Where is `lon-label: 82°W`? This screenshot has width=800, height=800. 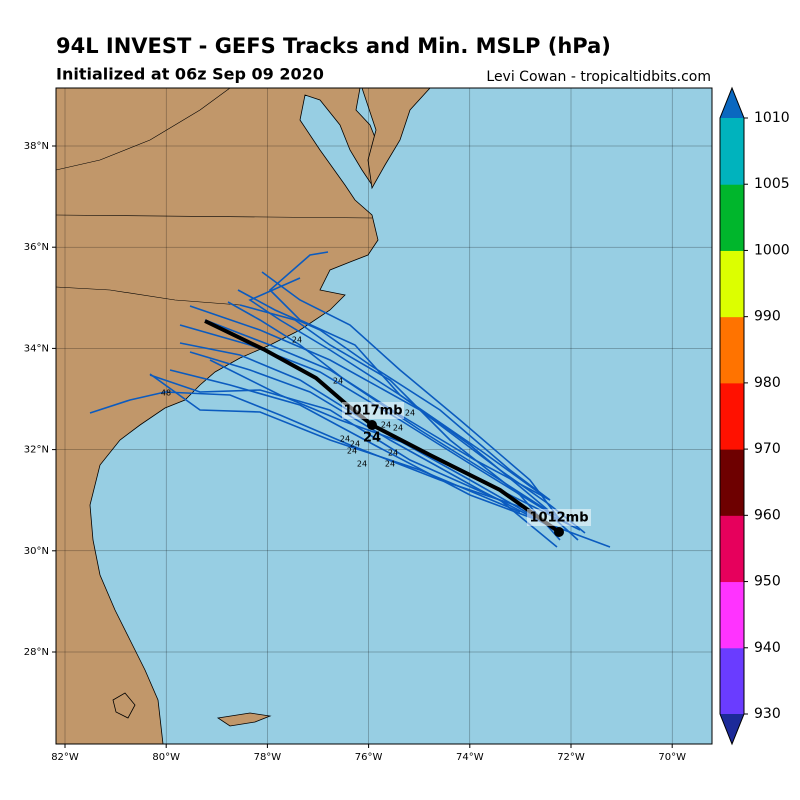 lon-label: 82°W is located at coordinates (65, 757).